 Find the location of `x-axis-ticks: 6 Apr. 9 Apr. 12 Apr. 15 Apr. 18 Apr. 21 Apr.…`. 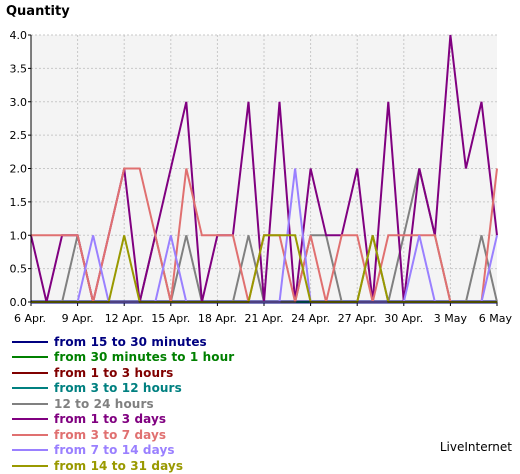

x-axis-ticks: 6 Apr. 9 Apr. 12 Apr. 15 Apr. 18 Apr. 21 Apr.… is located at coordinates (263, 313).